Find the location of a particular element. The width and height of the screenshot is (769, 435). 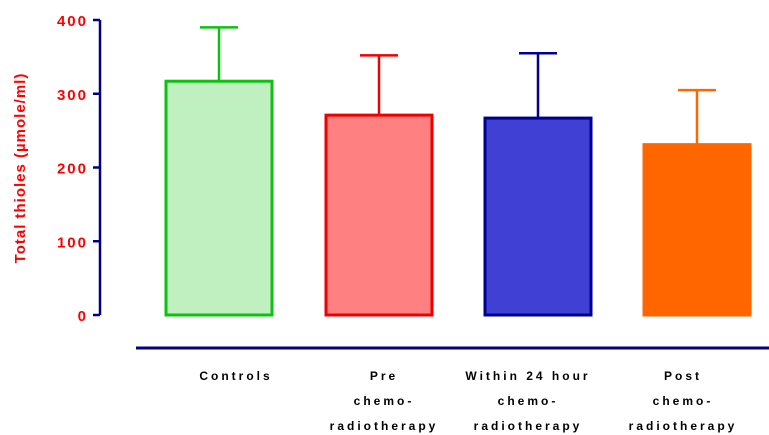

y-axis: 0 100 200 300 400 is located at coordinates (79, 169).